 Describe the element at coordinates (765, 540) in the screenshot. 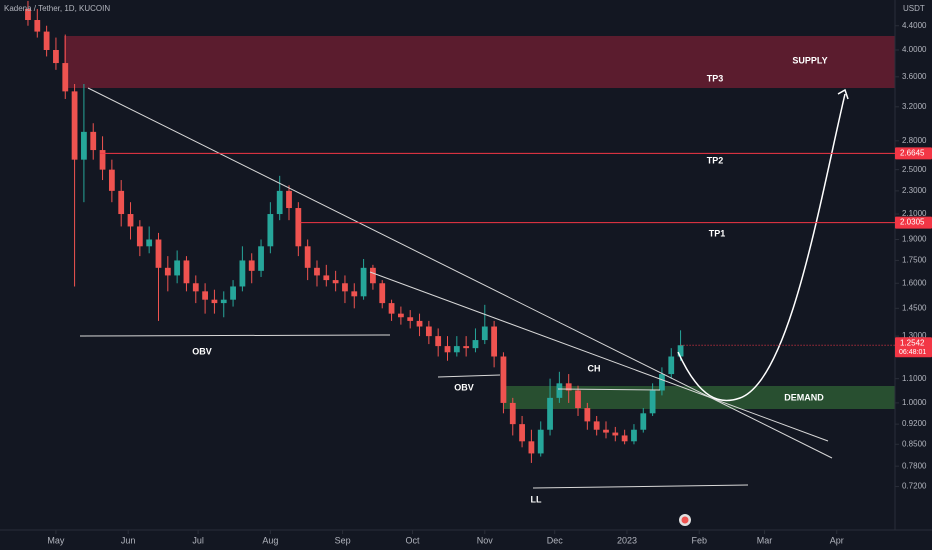

I see `x-tick-label: Mar` at that location.